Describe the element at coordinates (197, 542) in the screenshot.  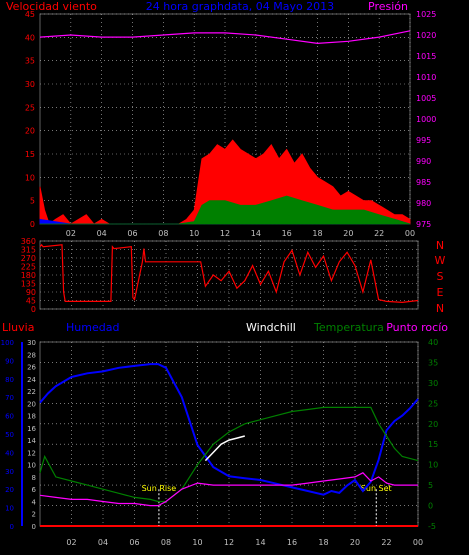
I see `bottom-x-tick-label: 10` at that location.